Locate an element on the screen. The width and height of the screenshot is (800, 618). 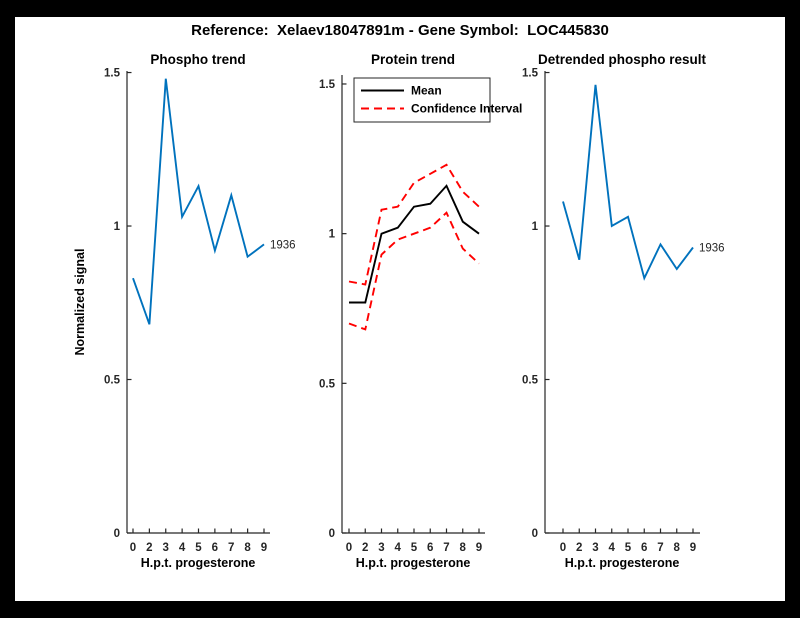
legend-box is located at coordinates (422, 100).